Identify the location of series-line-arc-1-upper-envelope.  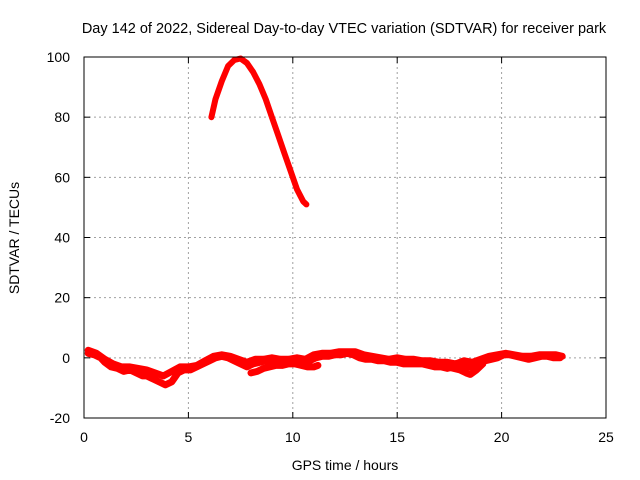
(325, 363).